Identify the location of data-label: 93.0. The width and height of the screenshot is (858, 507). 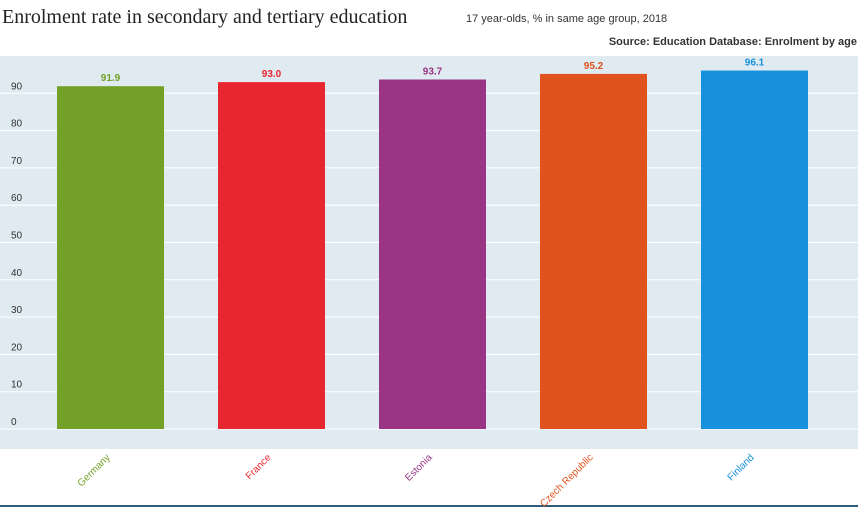
(272, 74).